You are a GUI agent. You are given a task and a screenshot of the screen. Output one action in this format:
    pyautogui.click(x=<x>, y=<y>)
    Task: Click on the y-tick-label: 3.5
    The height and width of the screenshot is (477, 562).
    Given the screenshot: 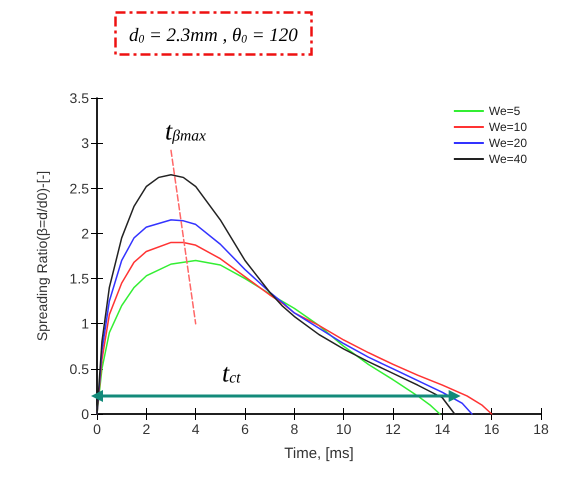 What is the action you would take?
    pyautogui.click(x=80, y=98)
    